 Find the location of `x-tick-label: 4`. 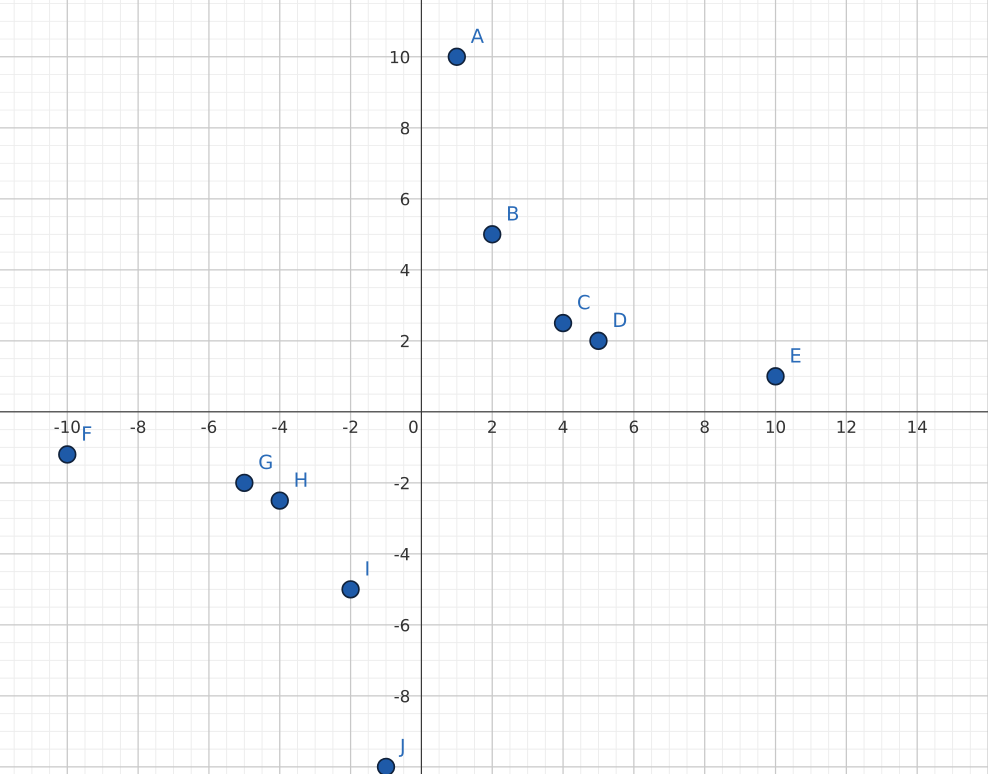

x-tick-label: 4 is located at coordinates (563, 426).